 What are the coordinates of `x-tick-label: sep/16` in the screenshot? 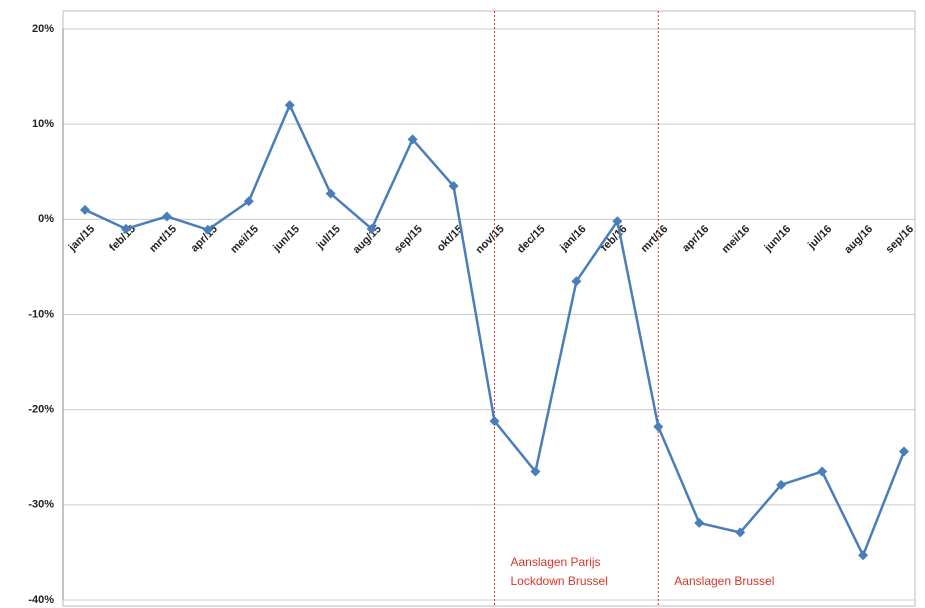 It's located at (899, 239).